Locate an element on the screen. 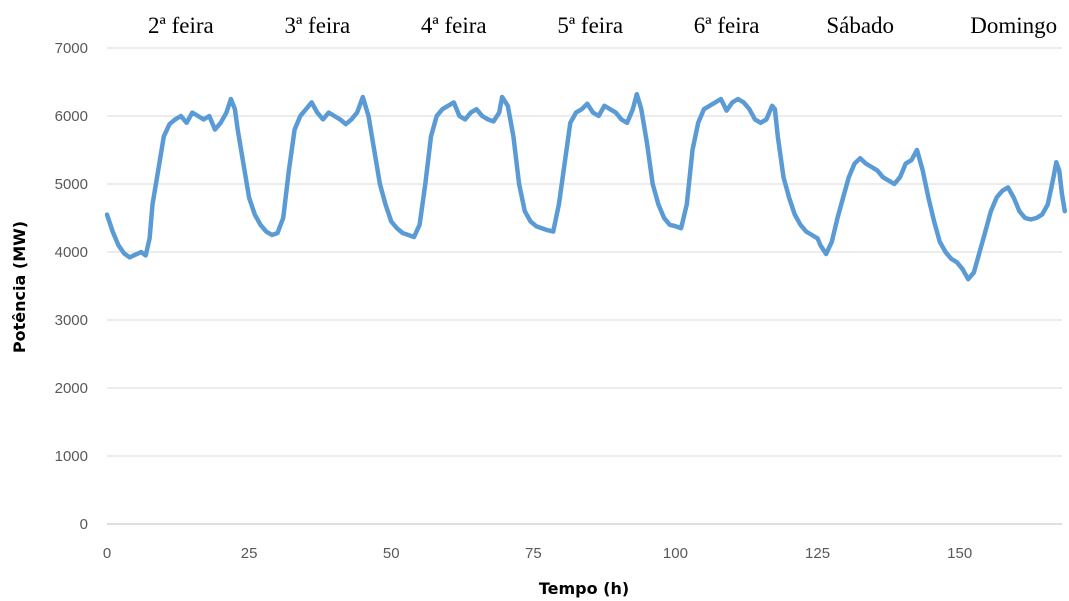  y-tick-label-4000: 4000 is located at coordinates (71, 252).